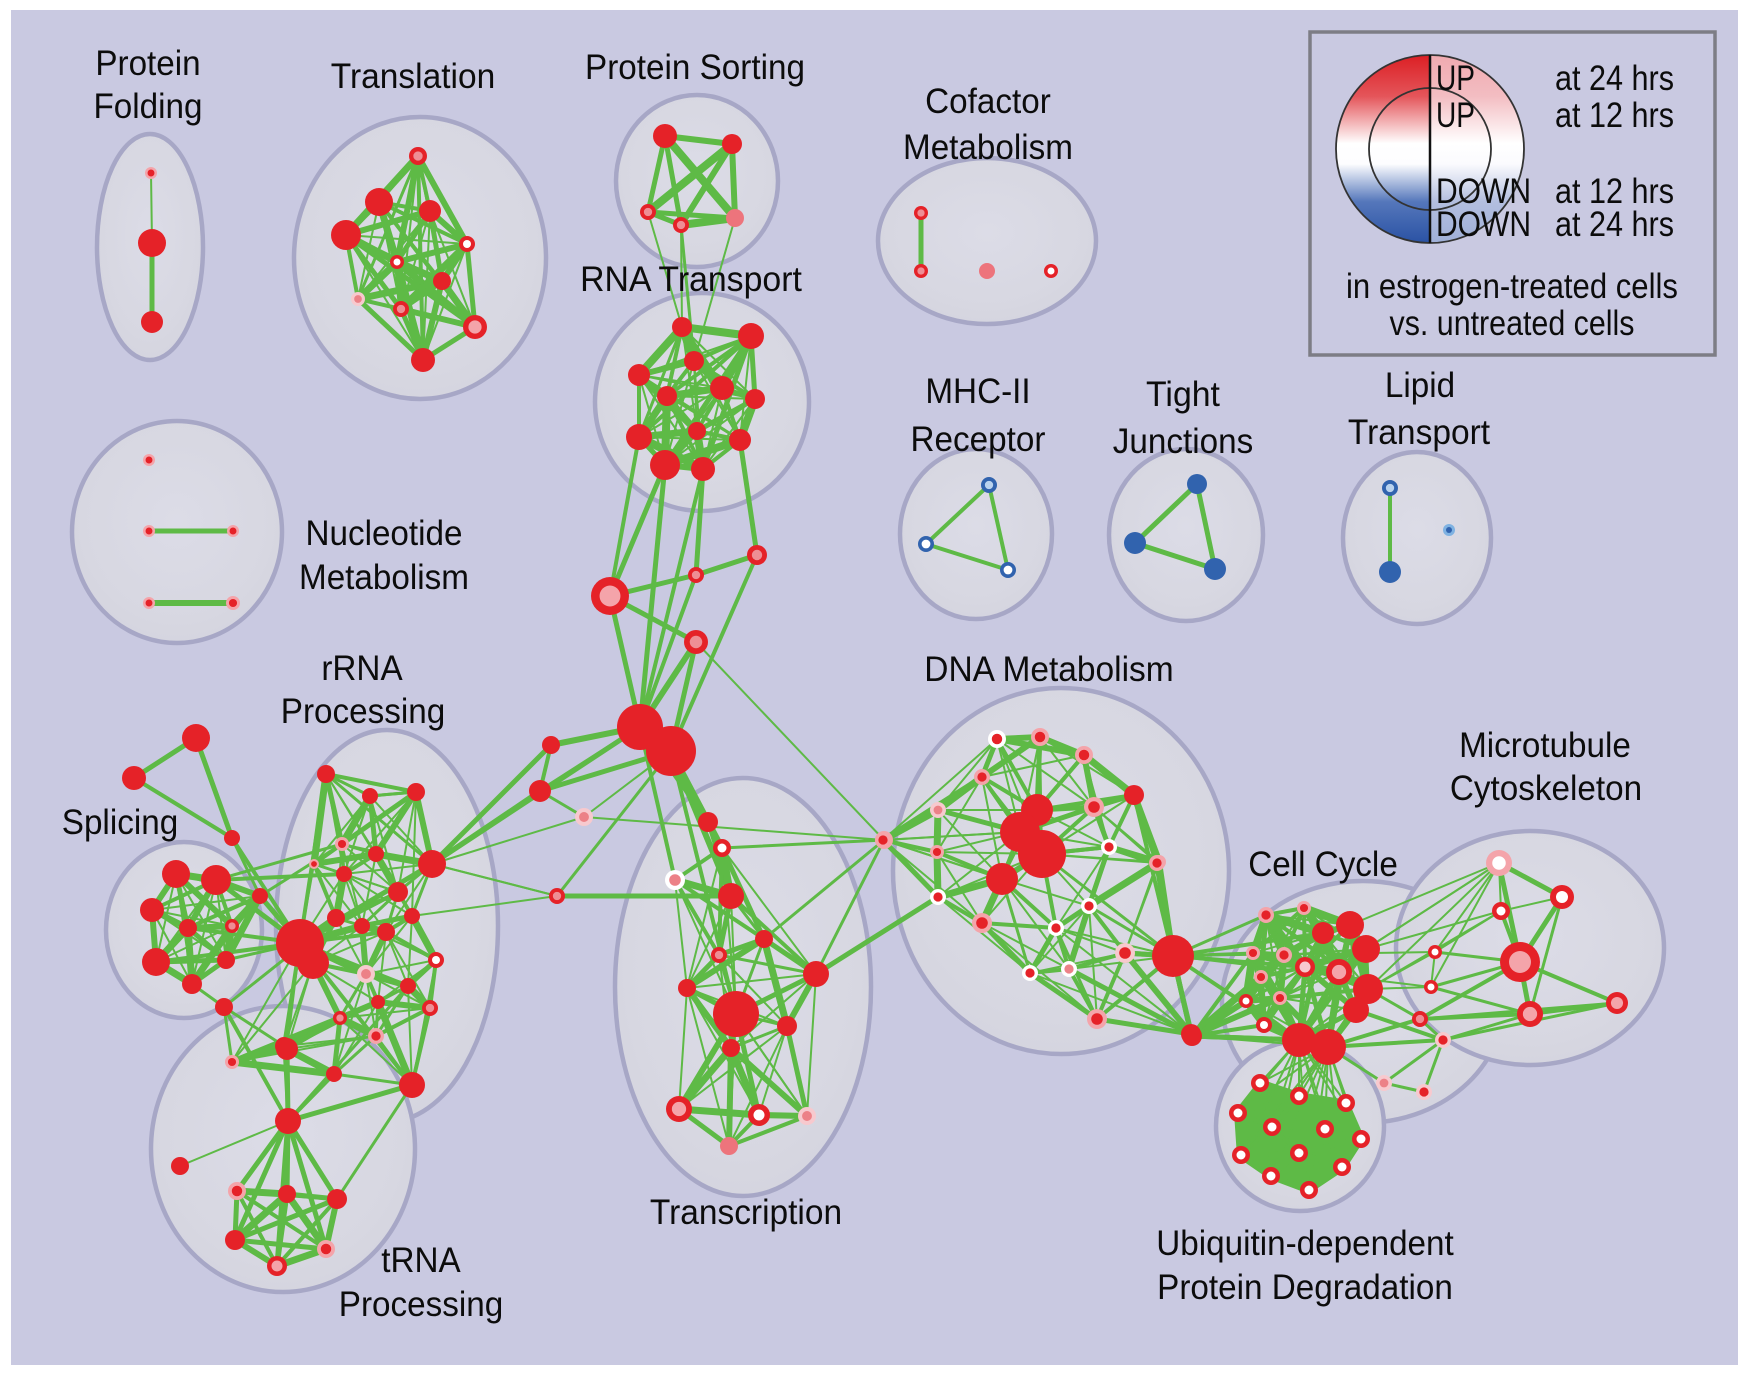 Image resolution: width=1750 pixels, height=1376 pixels. Describe the element at coordinates (1305, 1243) in the screenshot. I see `svg-text: Ubiquitin-dependent` at that location.